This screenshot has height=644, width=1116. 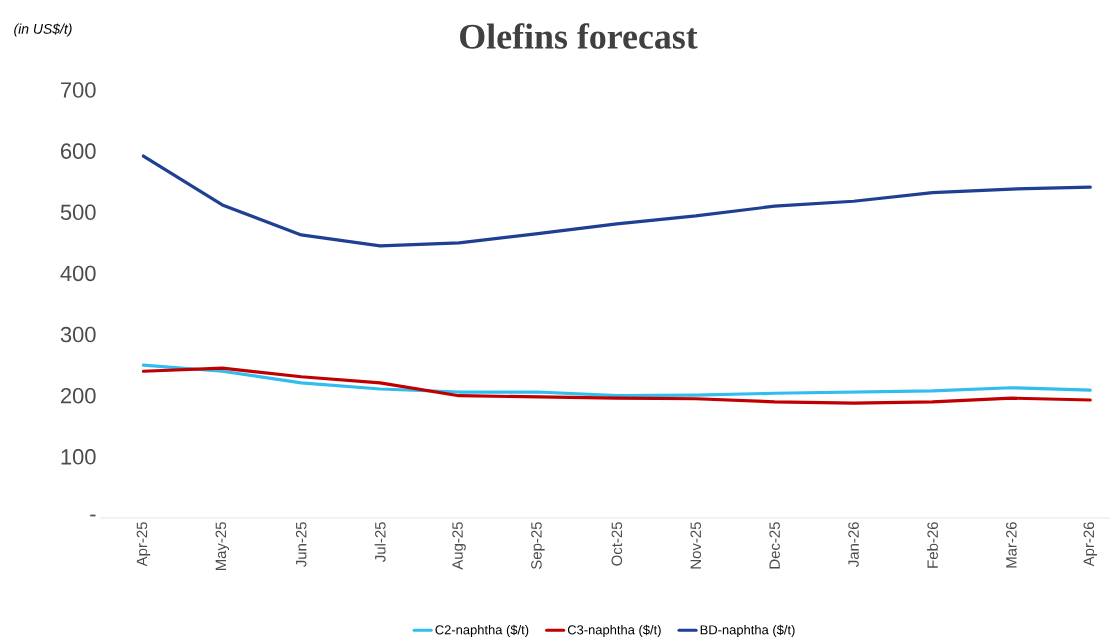 I want to click on x-tick-label: Dec-25, so click(x=774, y=545).